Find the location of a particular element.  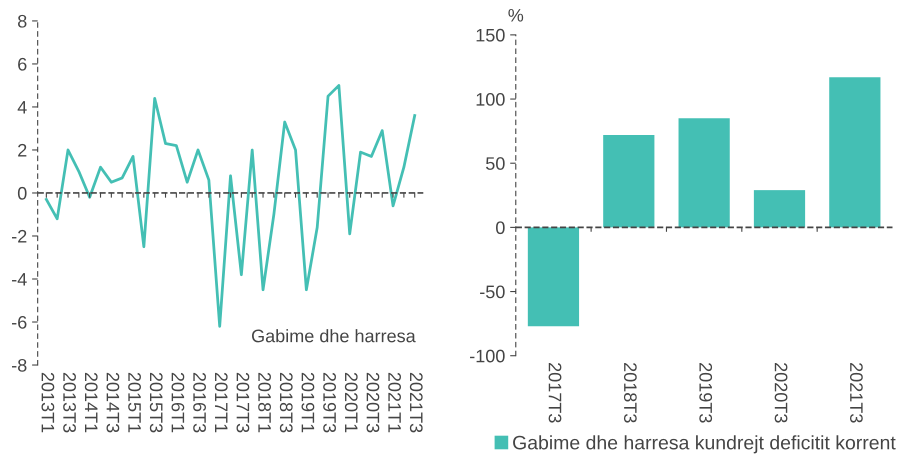

series-label: Gabime dhe harresa is located at coordinates (334, 335).